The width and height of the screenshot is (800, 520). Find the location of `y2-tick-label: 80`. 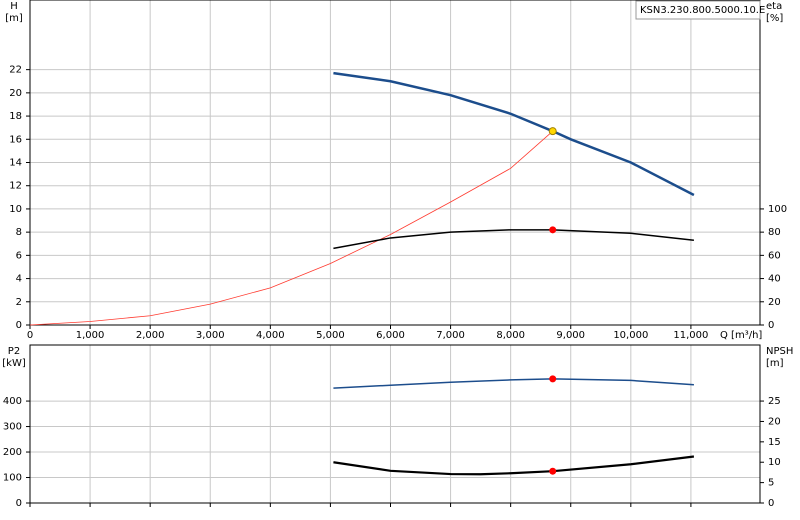

y2-tick-label: 80 is located at coordinates (774, 232).